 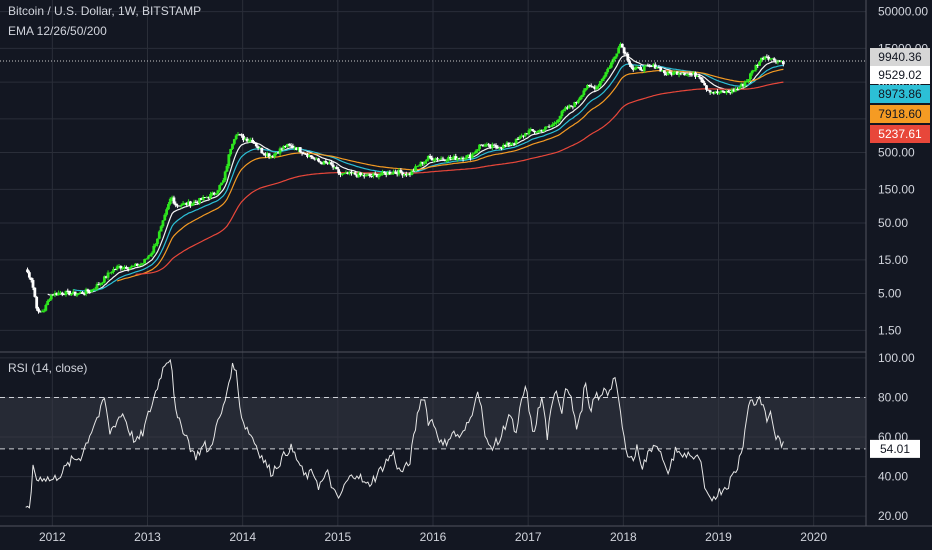 What do you see at coordinates (433, 537) in the screenshot?
I see `time-tick-label: 2016` at bounding box center [433, 537].